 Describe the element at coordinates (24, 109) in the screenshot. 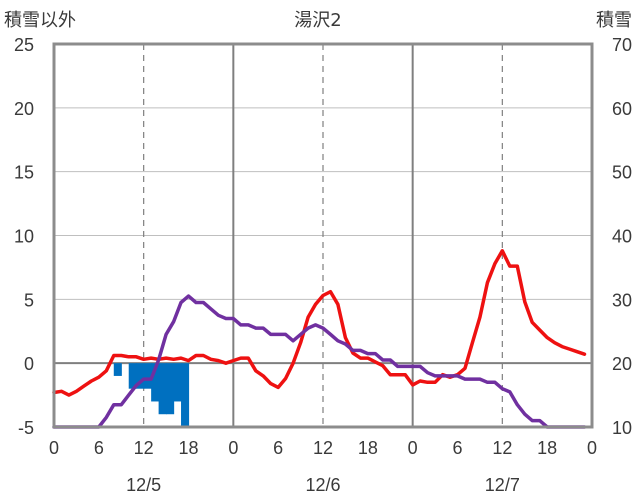

I see `left-tick-label: 20` at that location.